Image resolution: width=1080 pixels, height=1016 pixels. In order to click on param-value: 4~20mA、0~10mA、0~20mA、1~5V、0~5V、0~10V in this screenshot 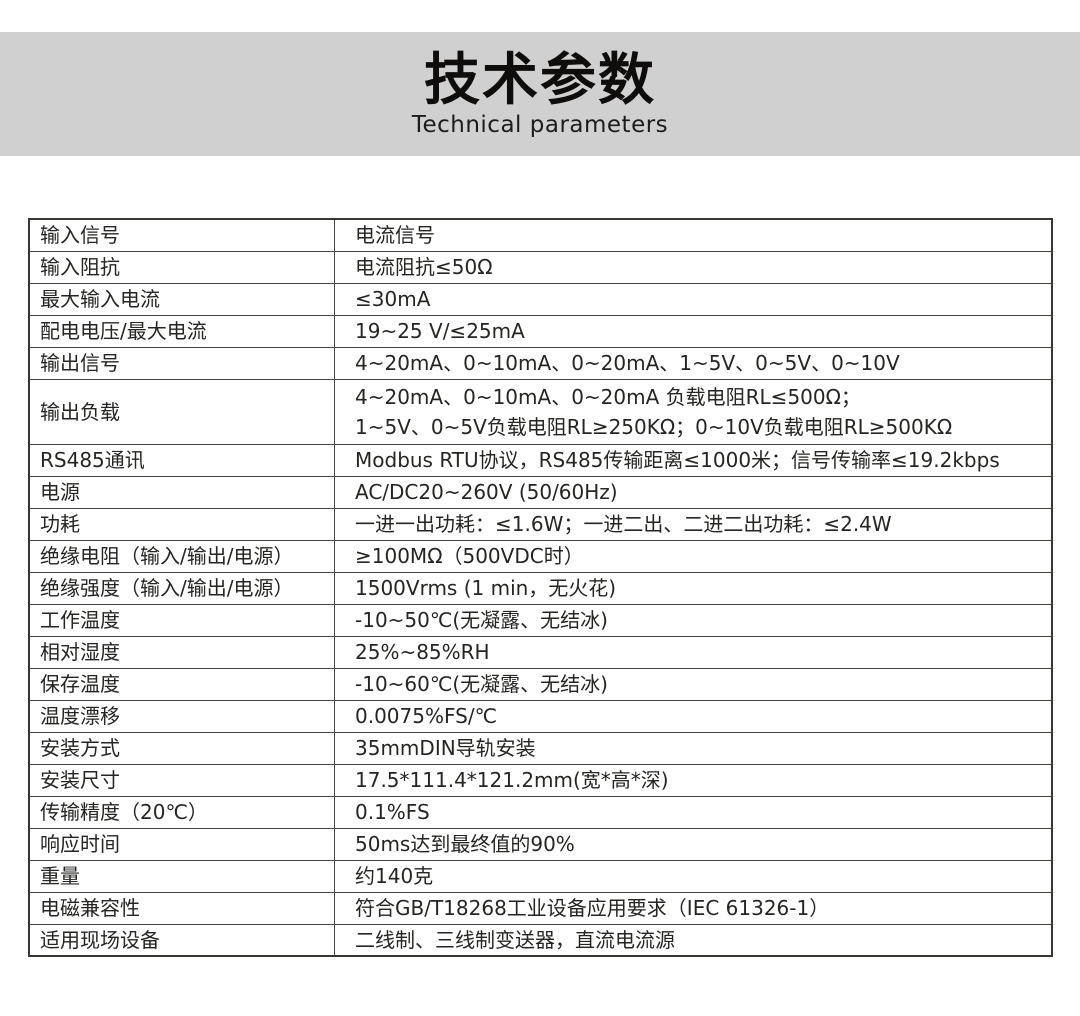, I will do `click(693, 363)`.